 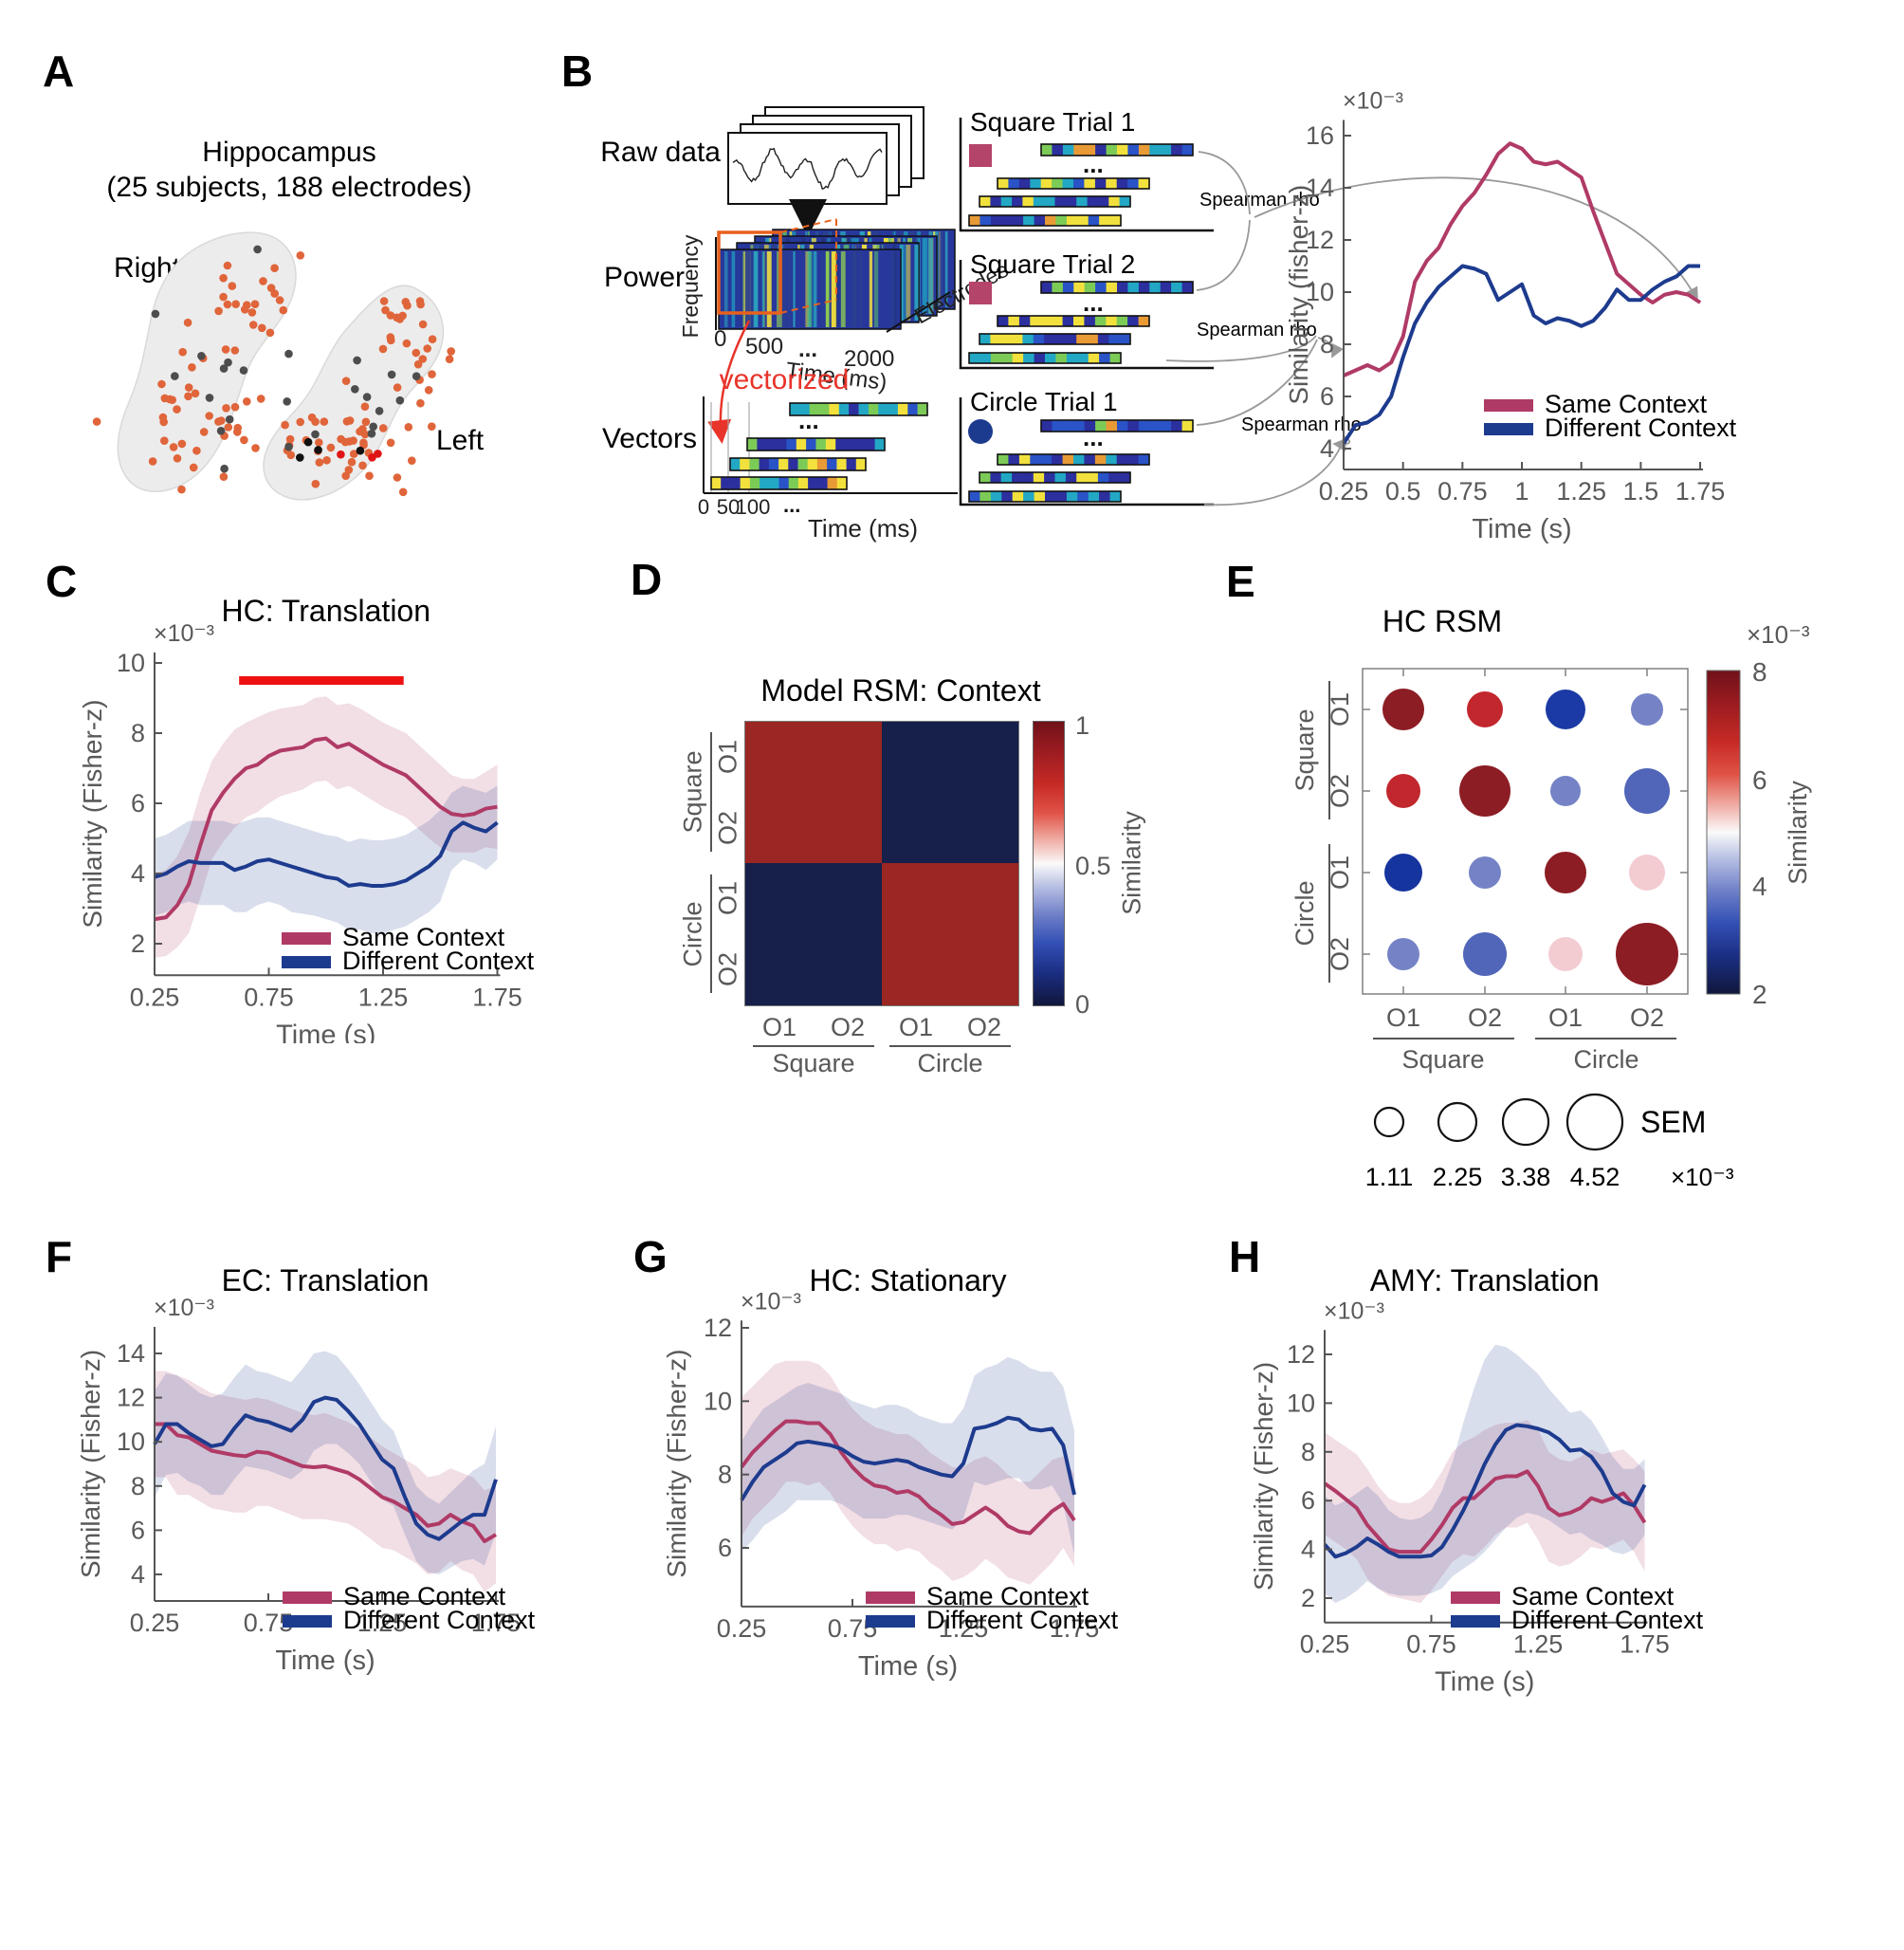 I want to click on d-colorbar-tick-05: 0.5, so click(x=1093, y=866).